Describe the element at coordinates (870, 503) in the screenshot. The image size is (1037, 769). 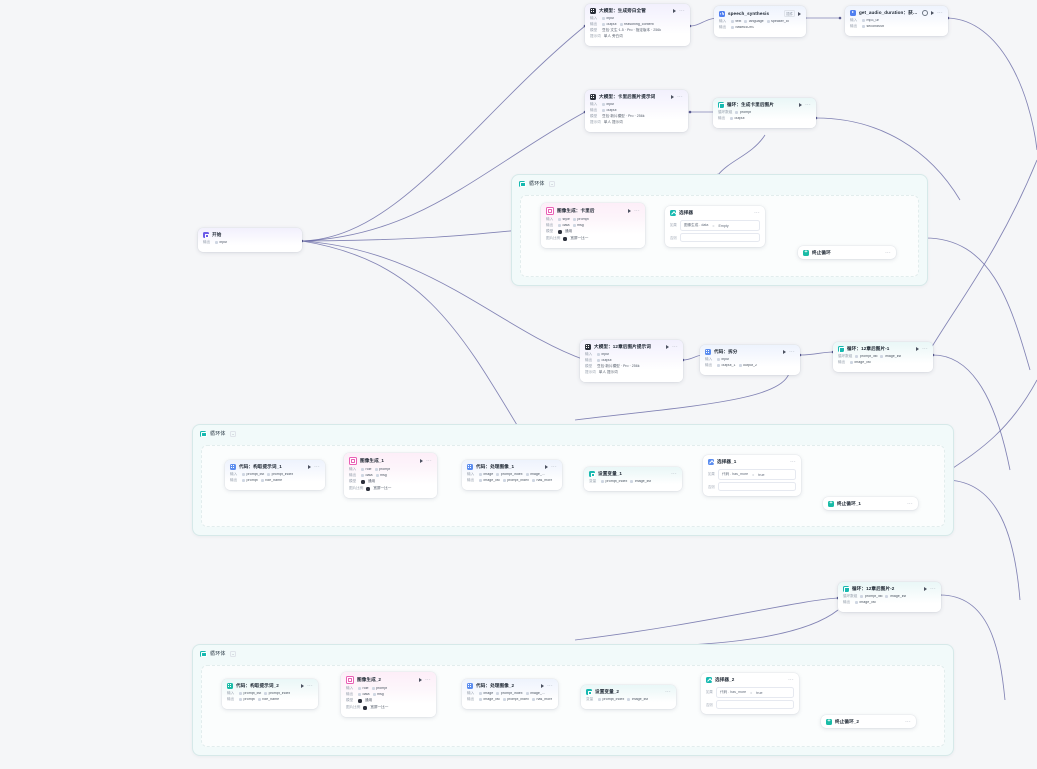
I see `node-terminate-loop-1: 终止循环_1 ···` at that location.